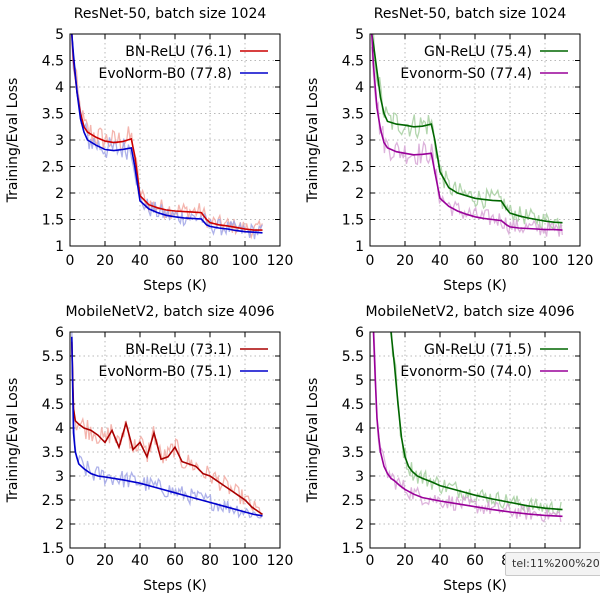 The height and width of the screenshot is (598, 600). I want to click on legend-label: EvoNorm-B0 (77.8), so click(166, 74).